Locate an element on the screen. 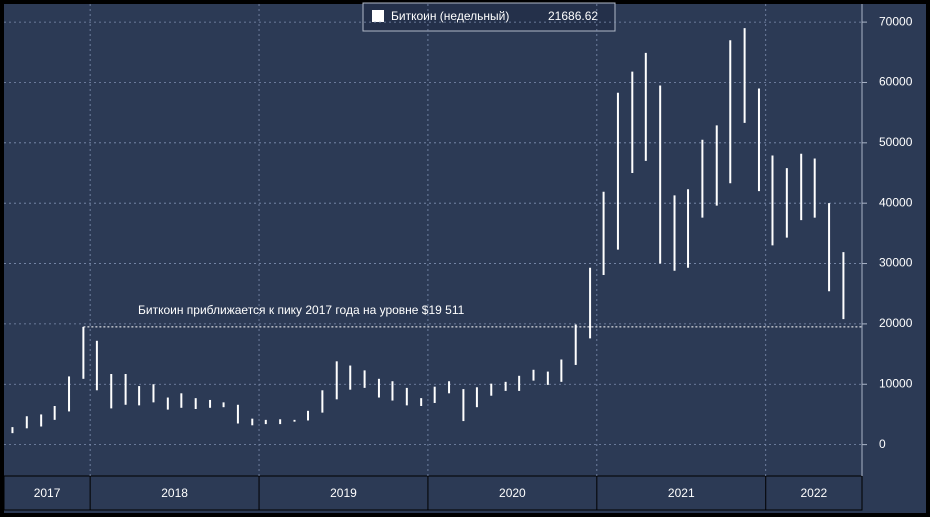 This screenshot has height=517, width=930. legend-swatch is located at coordinates (378, 16).